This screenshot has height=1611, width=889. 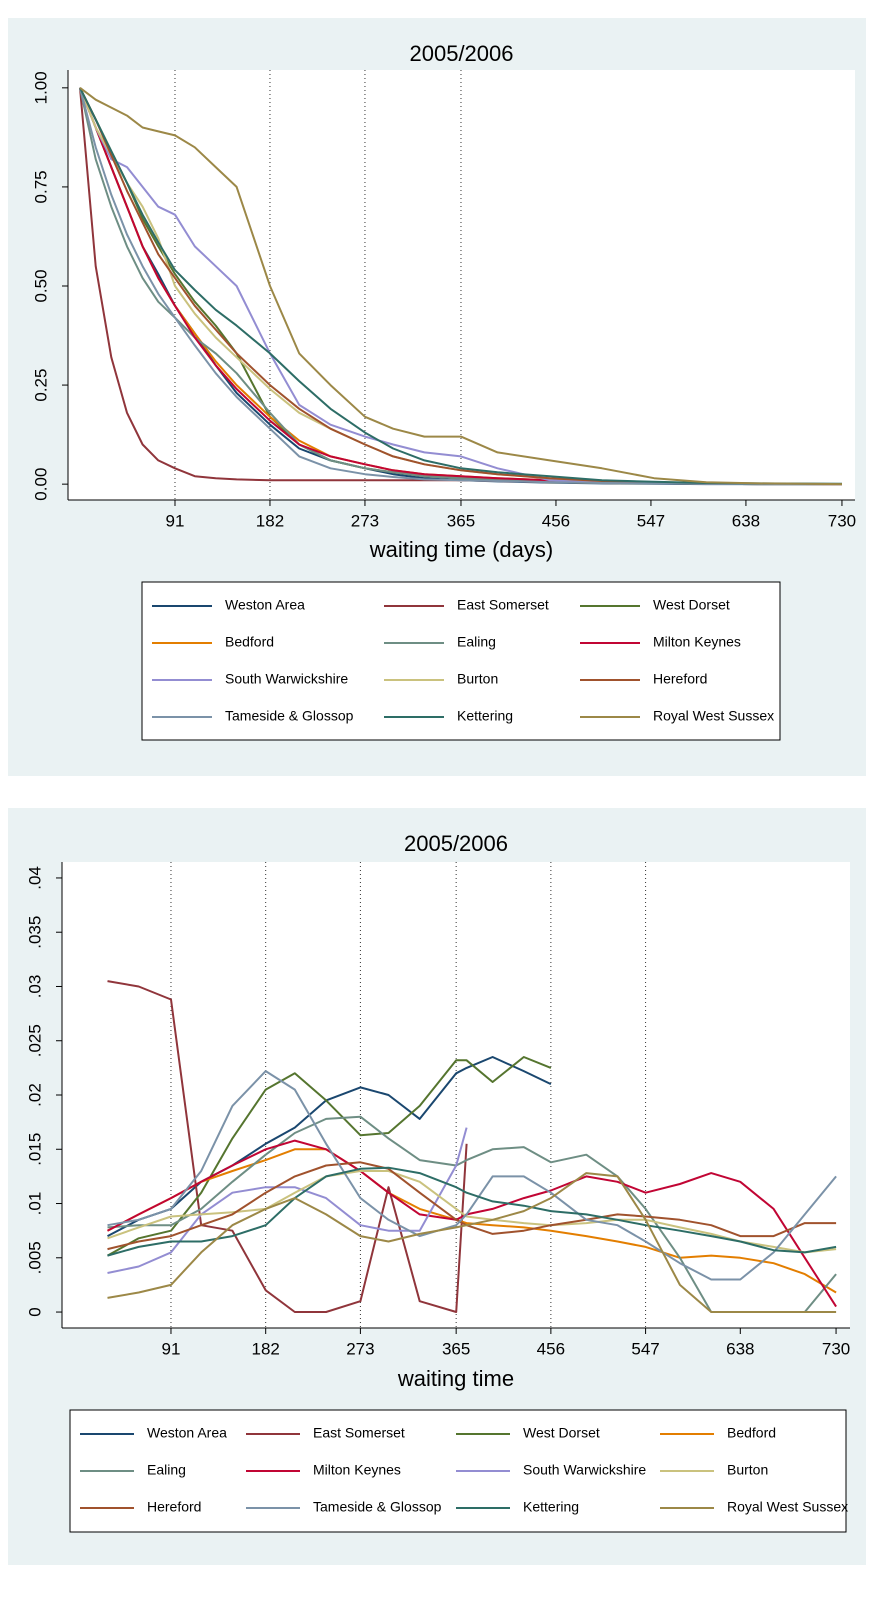 What do you see at coordinates (34, 1095) in the screenshot?
I see `y-tick-label: .02` at bounding box center [34, 1095].